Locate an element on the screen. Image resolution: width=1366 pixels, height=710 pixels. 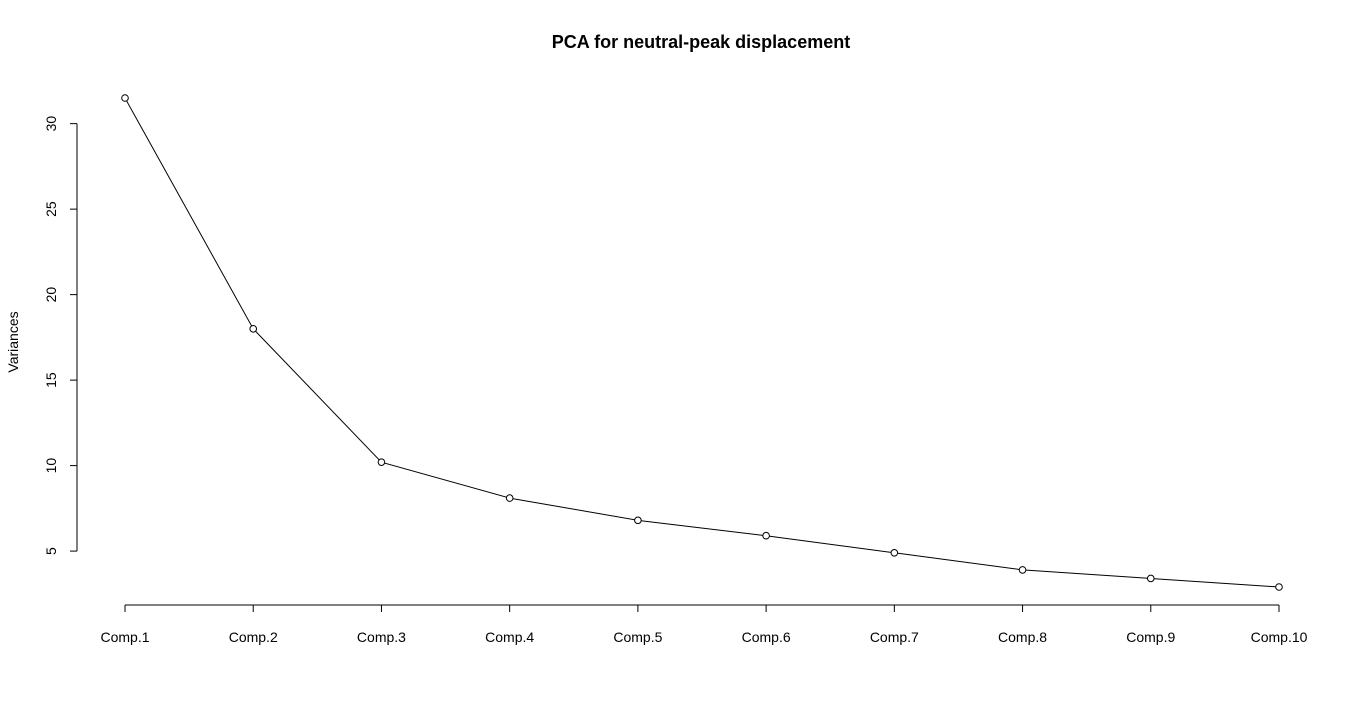
x-tick-label: Comp.5 is located at coordinates (637, 637).